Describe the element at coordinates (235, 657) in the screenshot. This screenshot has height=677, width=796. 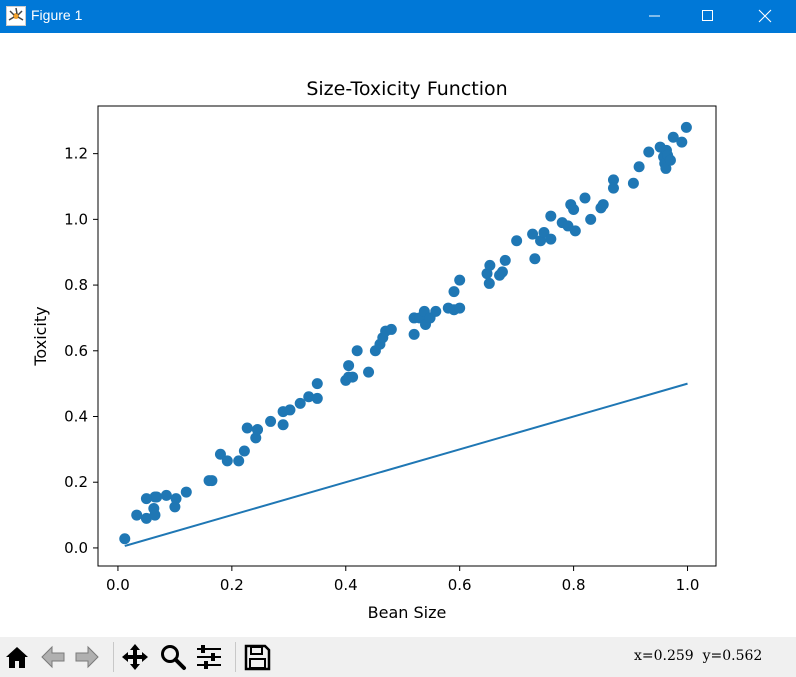
I see `toolbar-separator` at that location.